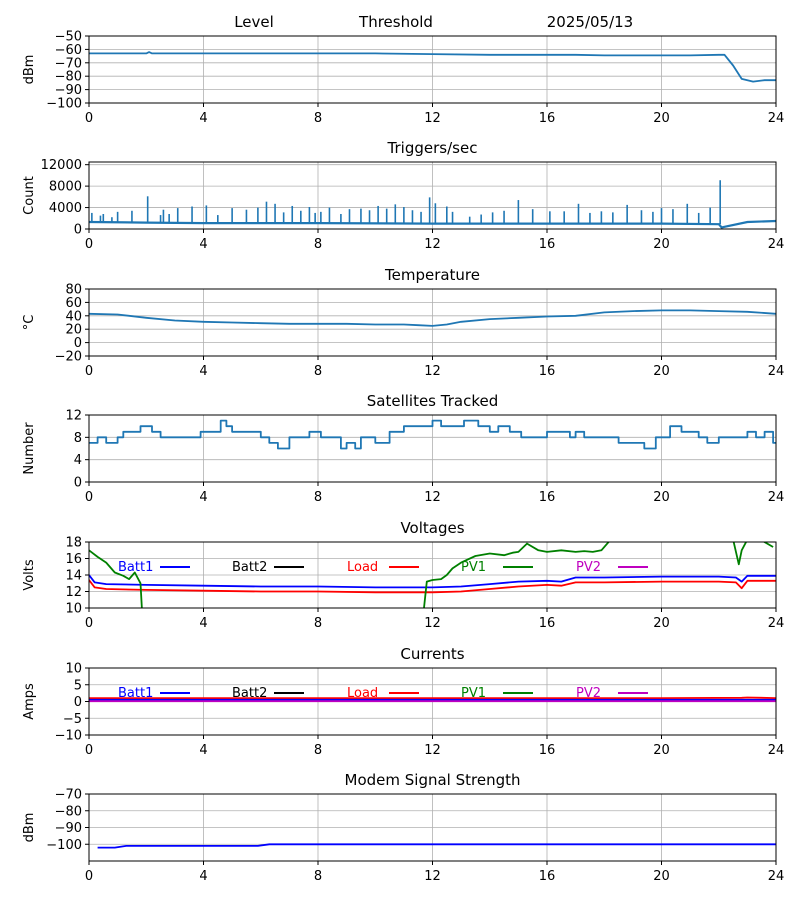 Image resolution: width=800 pixels, height=900 pixels. What do you see at coordinates (78, 460) in the screenshot?
I see `y-tick-label: 4` at bounding box center [78, 460].